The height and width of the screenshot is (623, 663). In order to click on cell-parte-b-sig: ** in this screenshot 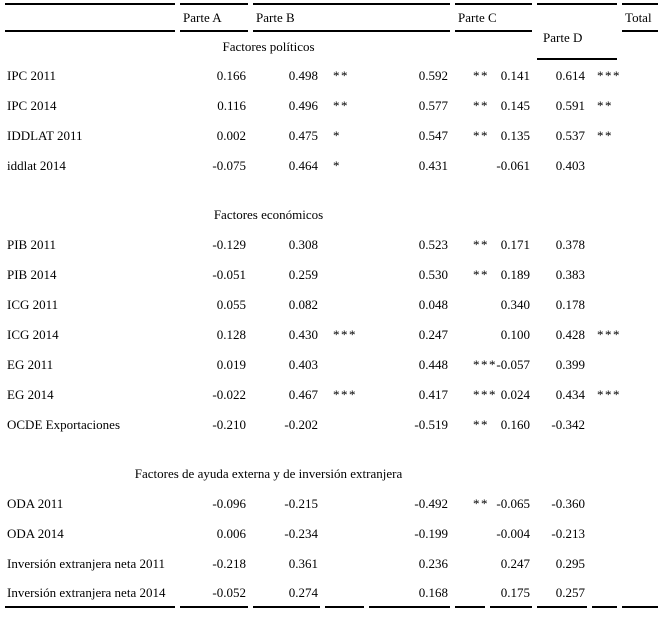, I will do `click(341, 75)`.